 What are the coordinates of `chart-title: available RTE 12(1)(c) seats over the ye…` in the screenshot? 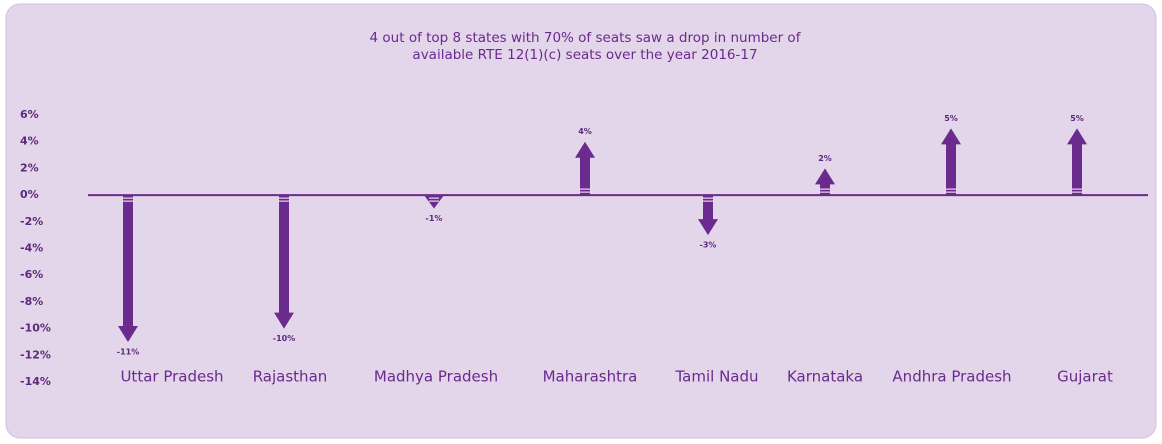 It's located at (584, 55).